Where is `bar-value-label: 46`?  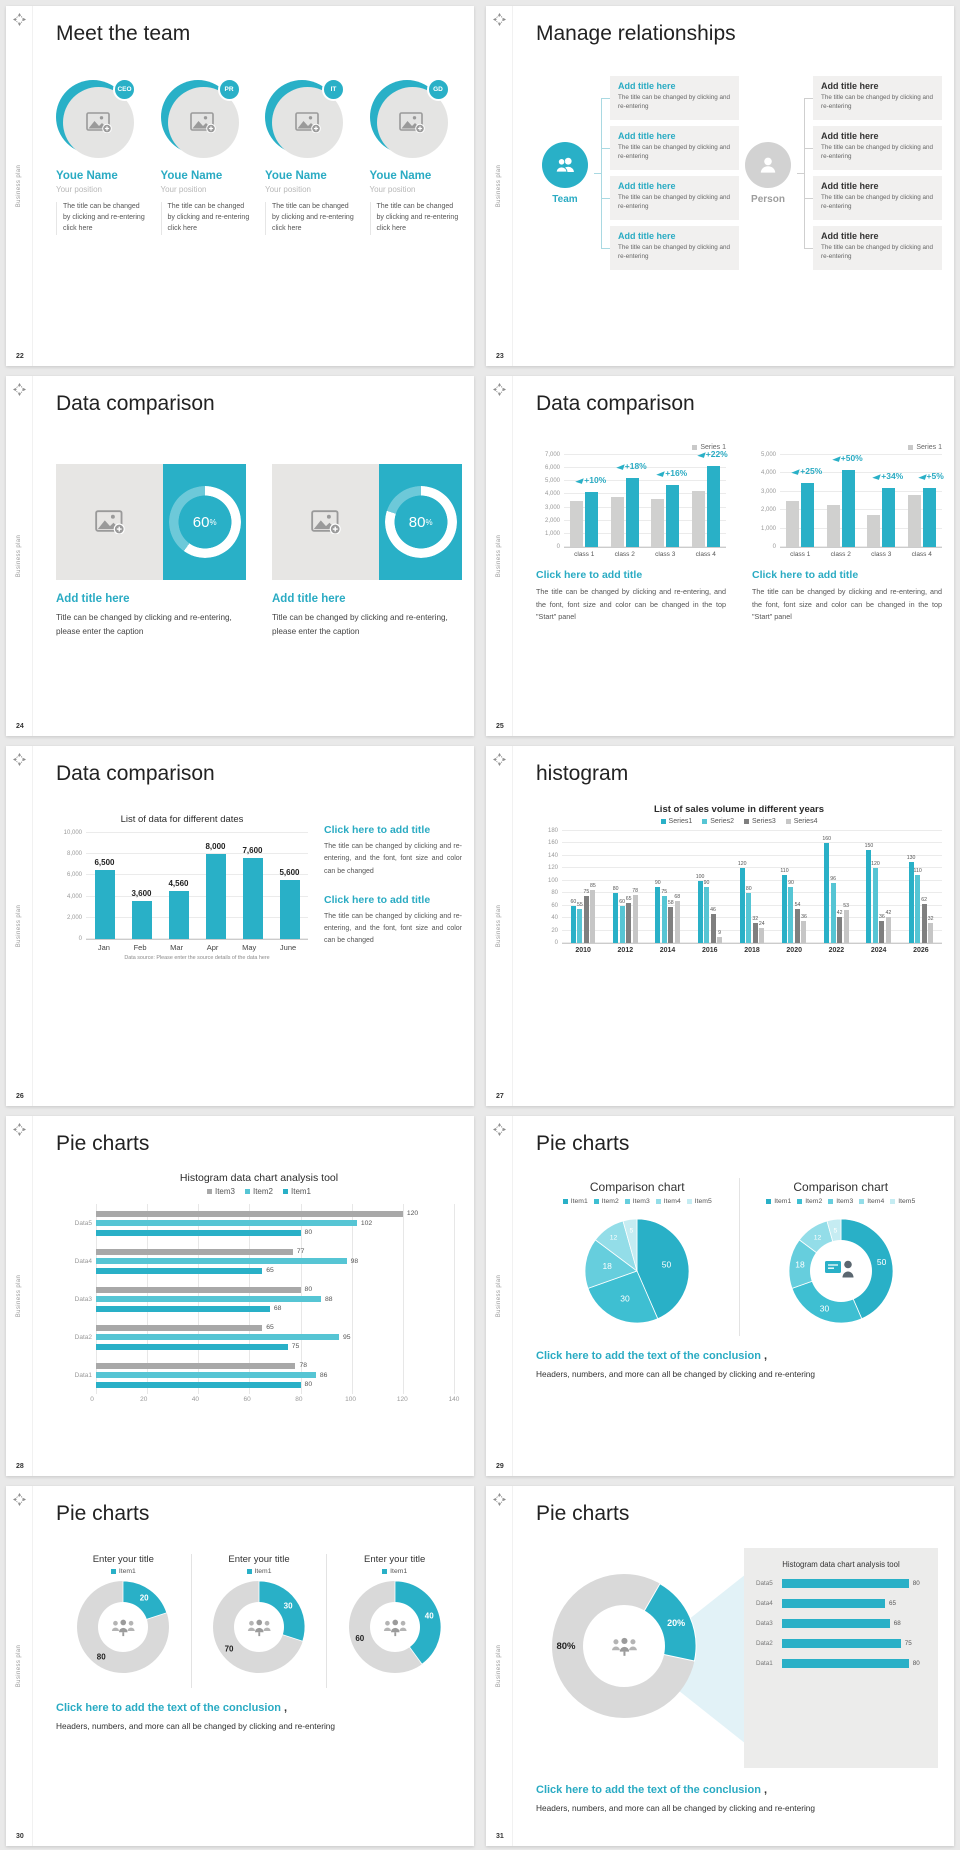
bar-value-label: 46 is located at coordinates (713, 910).